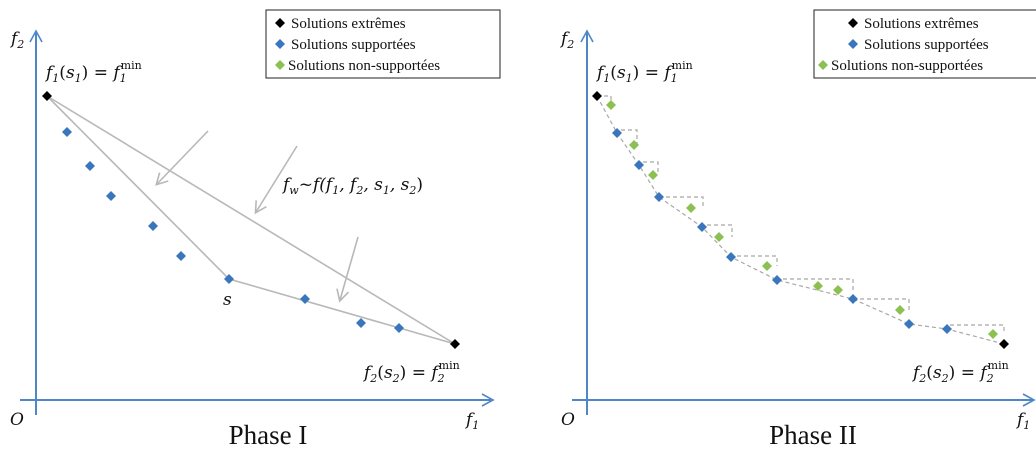  Describe the element at coordinates (813, 435) in the screenshot. I see `phase-title: Phase II` at that location.